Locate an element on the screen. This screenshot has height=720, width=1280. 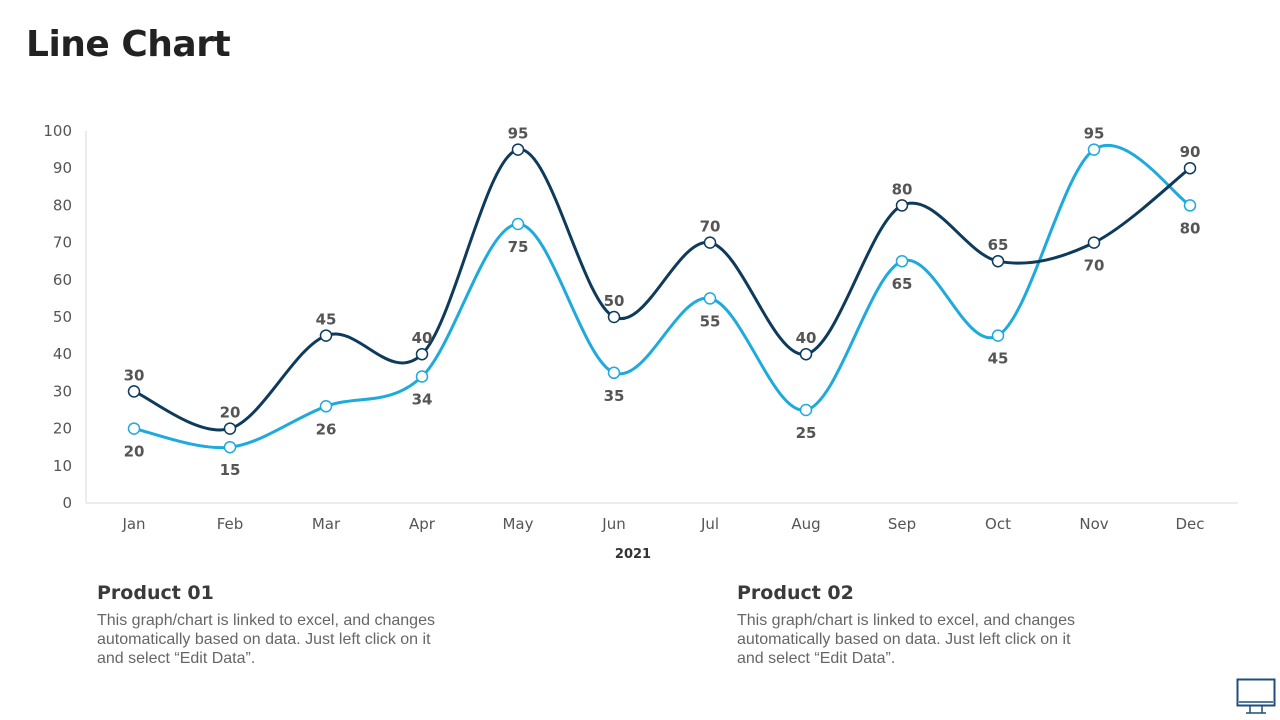
x-tick-label: Apr is located at coordinates (422, 524).